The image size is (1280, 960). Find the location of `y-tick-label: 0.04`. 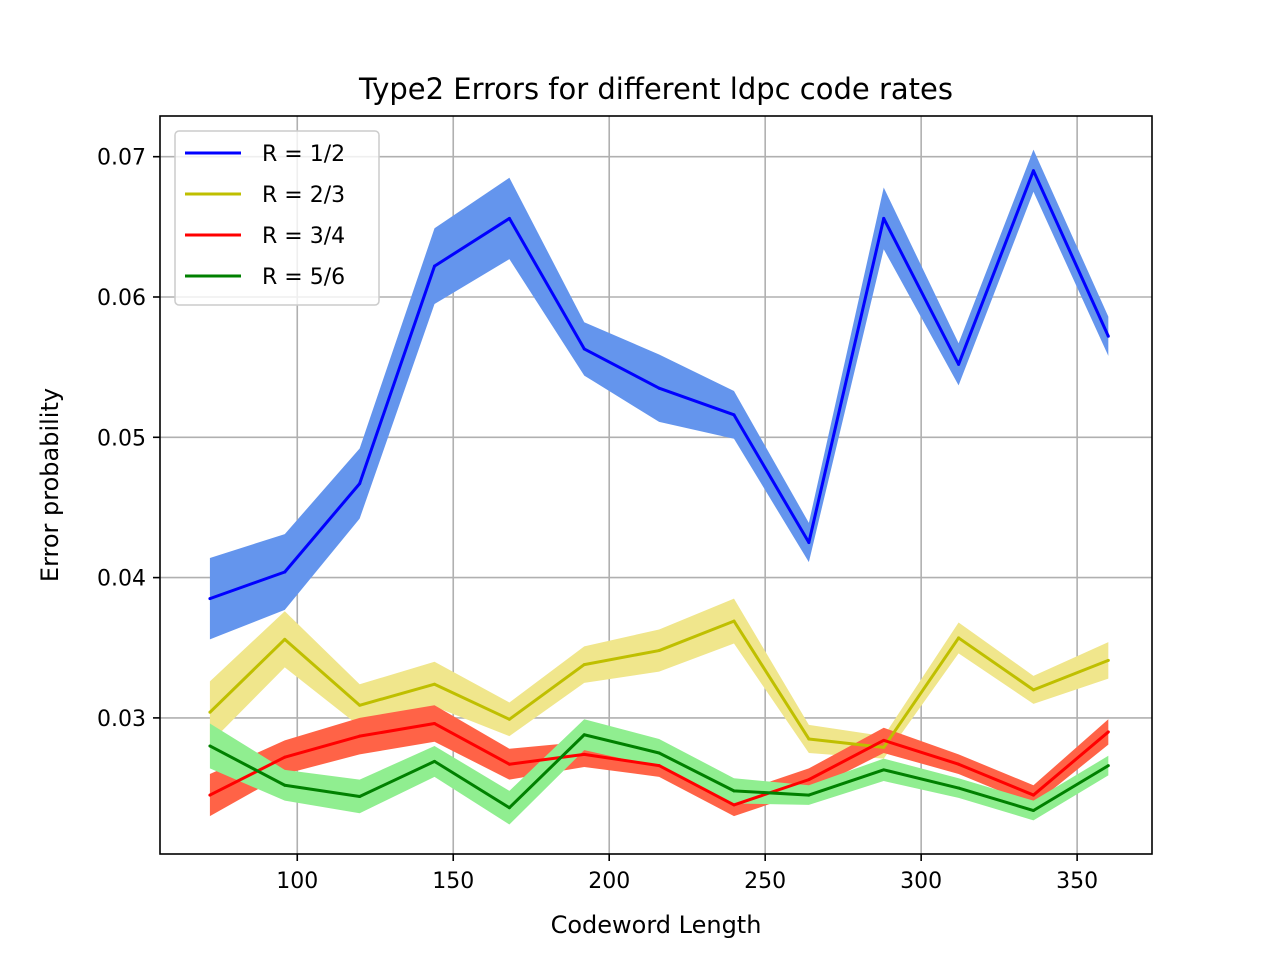

y-tick-label: 0.04 is located at coordinates (121, 579).